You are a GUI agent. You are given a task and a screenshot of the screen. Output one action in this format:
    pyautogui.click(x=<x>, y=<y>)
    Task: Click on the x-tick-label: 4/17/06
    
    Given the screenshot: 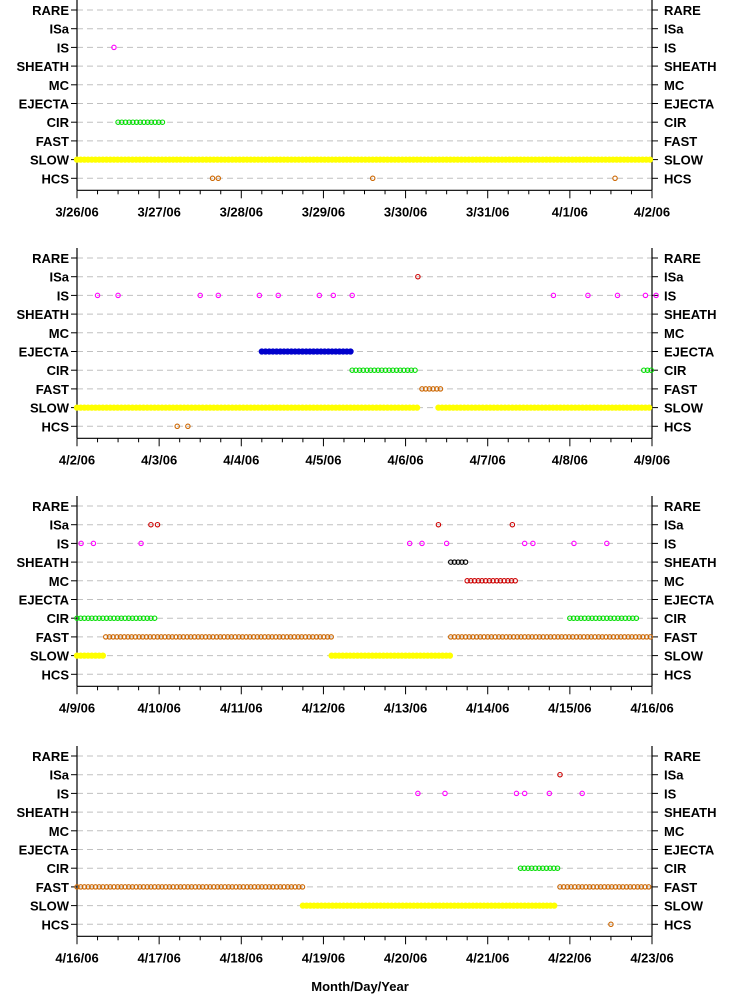 What is the action you would take?
    pyautogui.click(x=158, y=957)
    